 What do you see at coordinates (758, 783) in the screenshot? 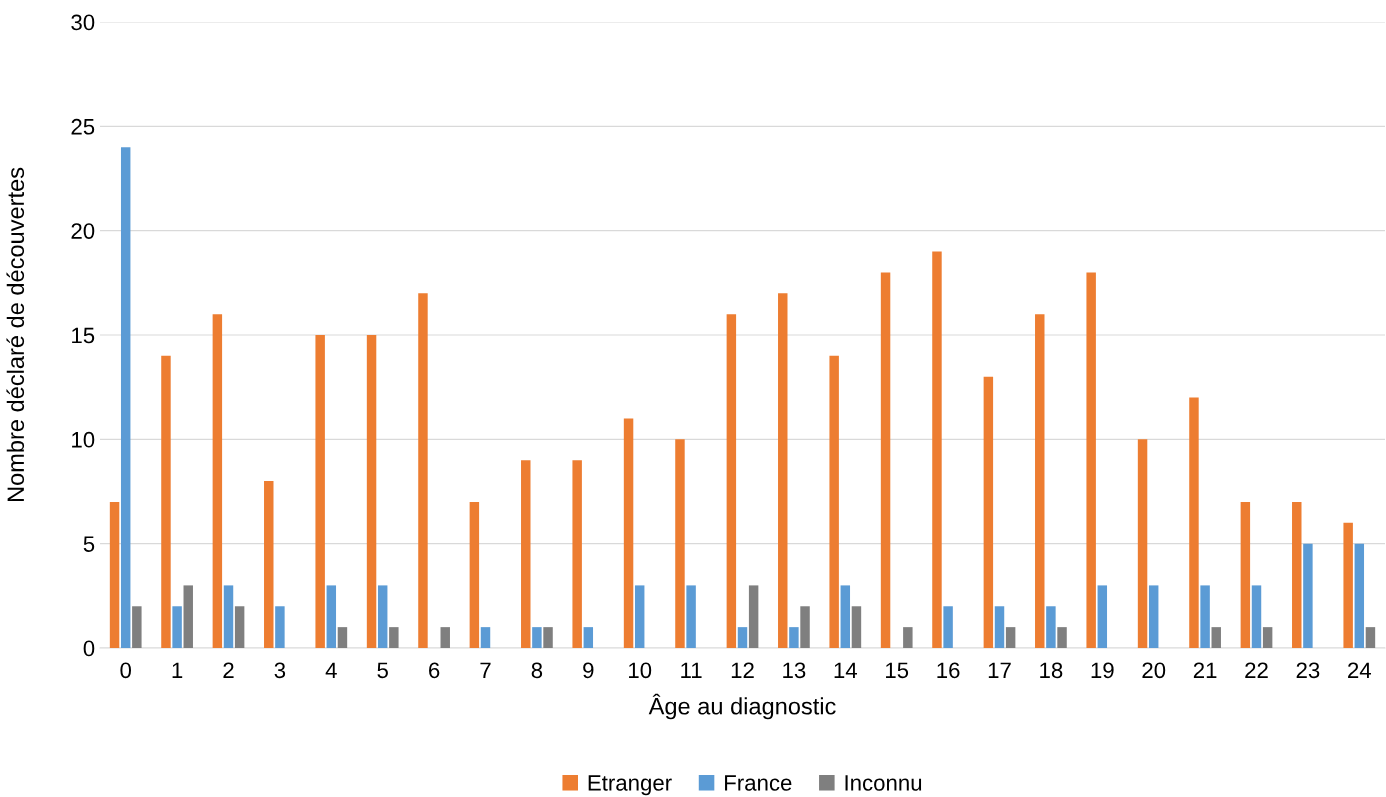
I see `legend-label: France` at bounding box center [758, 783].